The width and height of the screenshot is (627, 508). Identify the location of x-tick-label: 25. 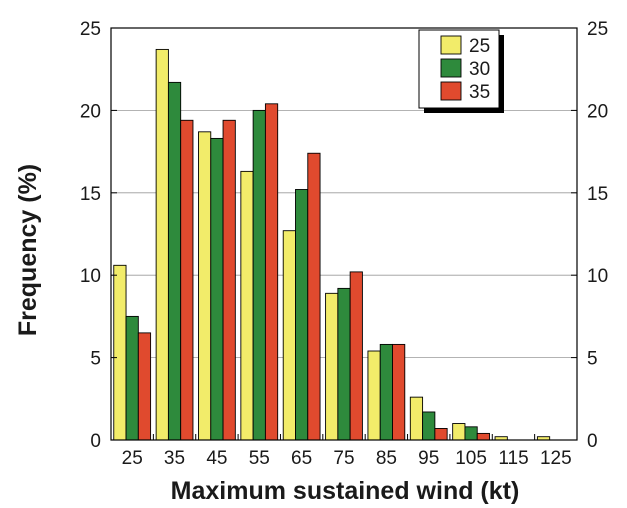
(132, 458).